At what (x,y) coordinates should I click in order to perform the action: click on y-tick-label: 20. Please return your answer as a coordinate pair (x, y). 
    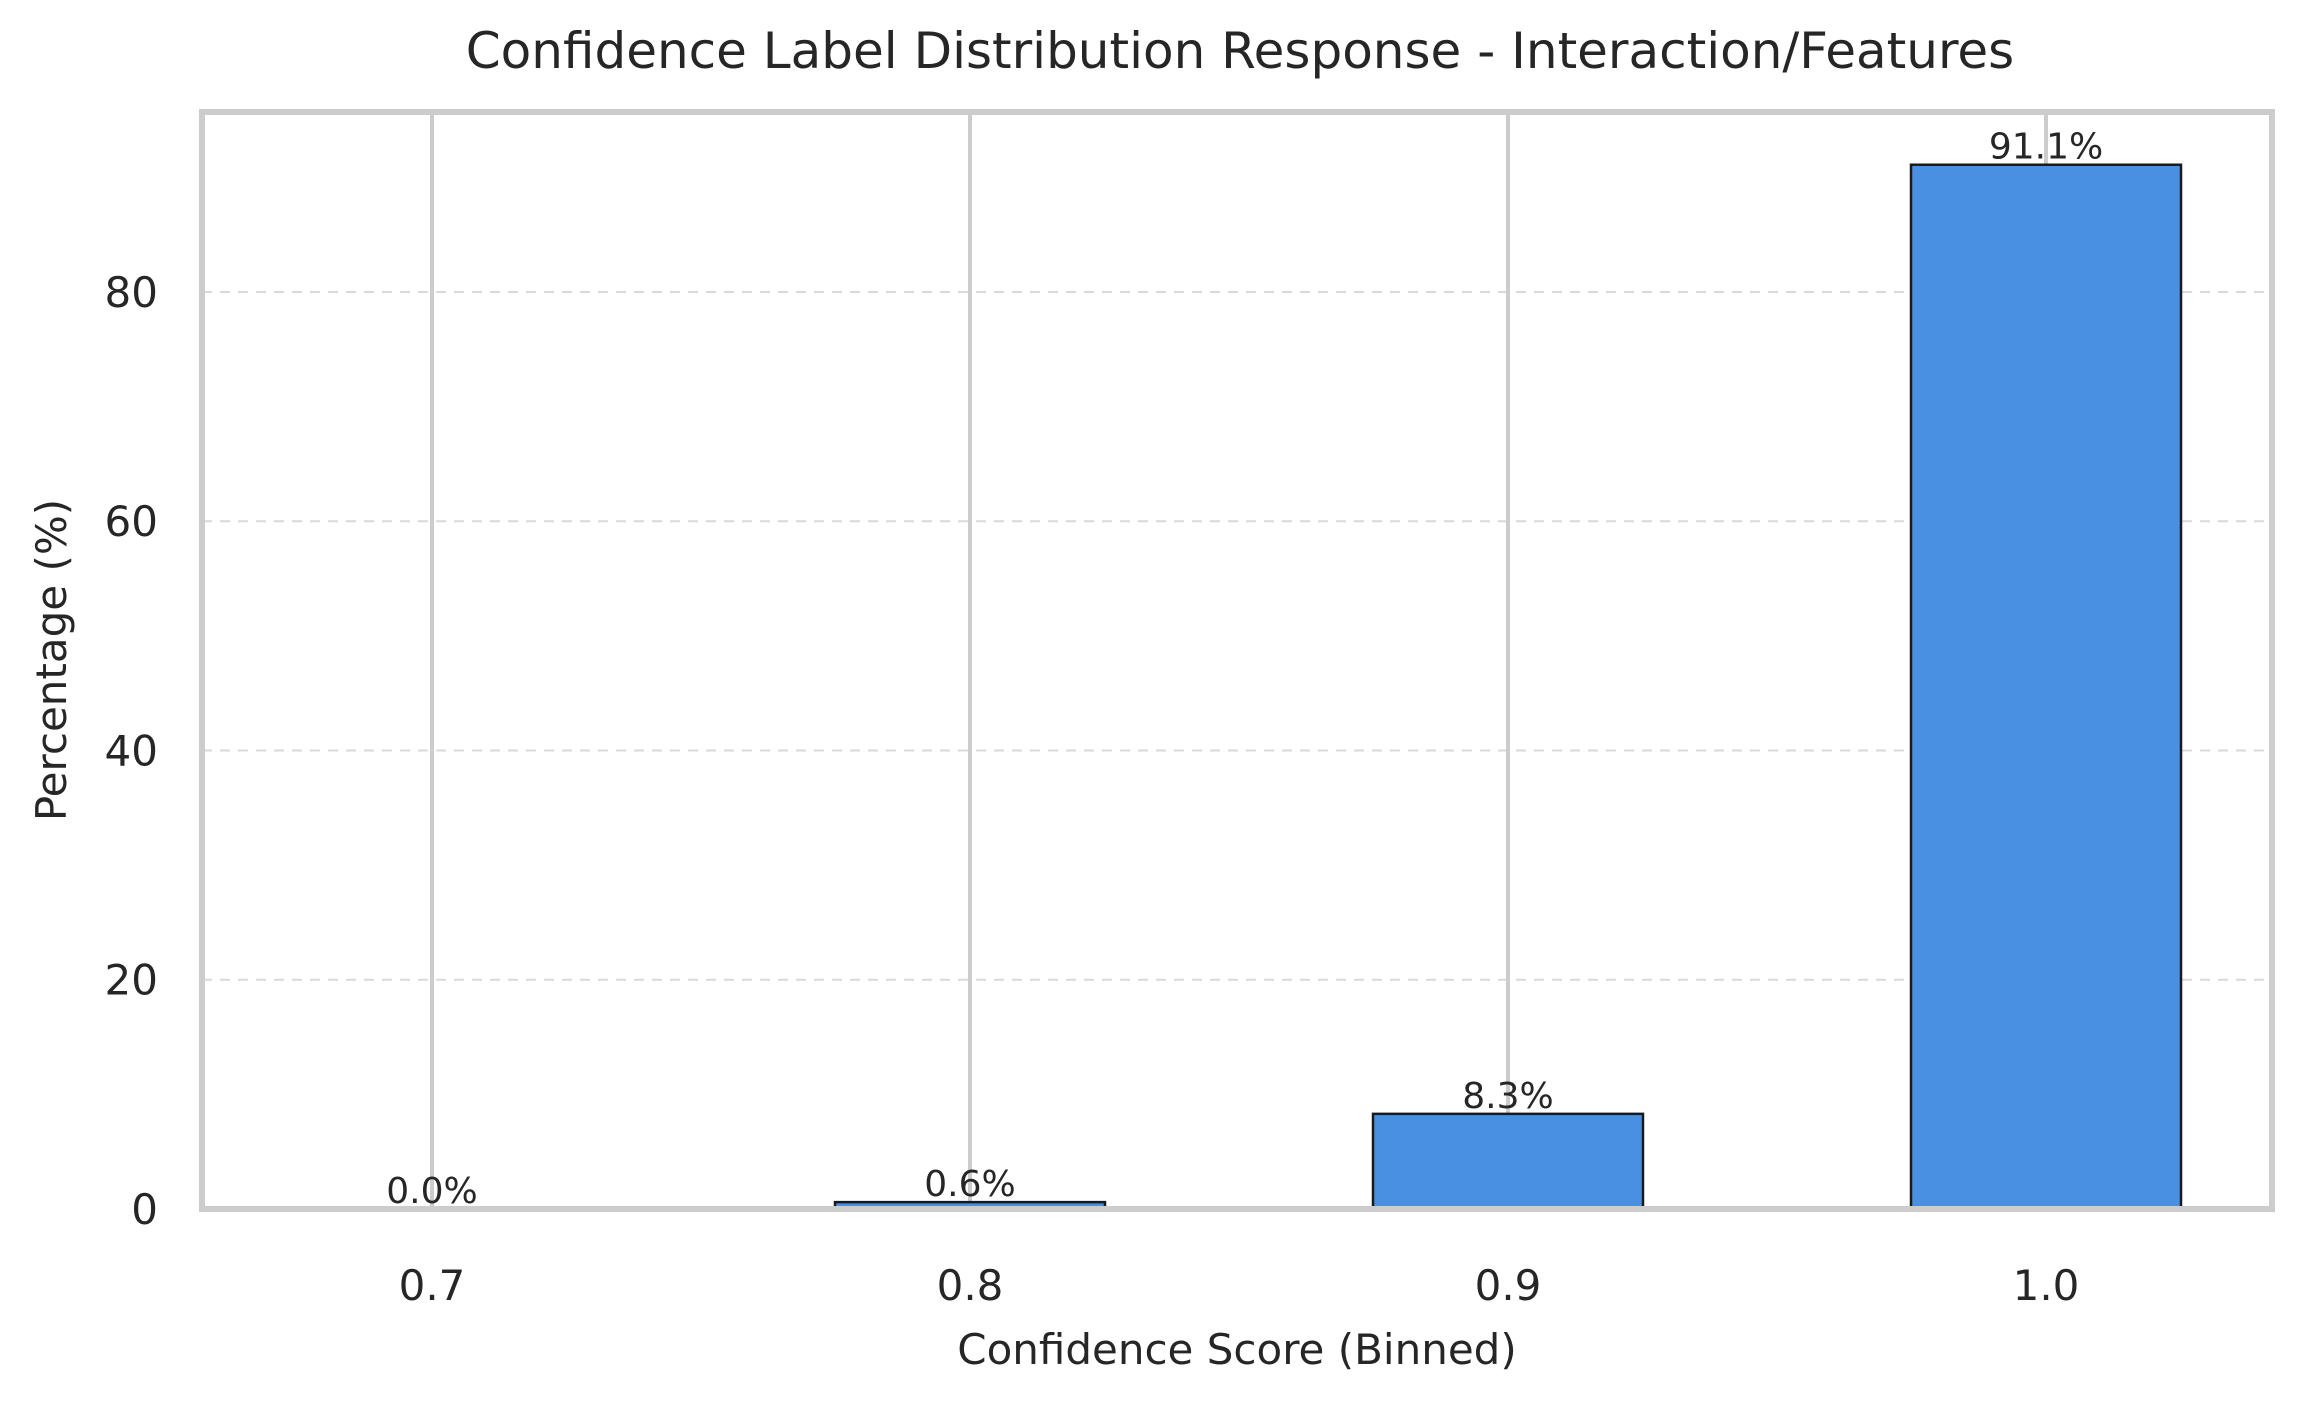
    Looking at the image, I should click on (131, 980).